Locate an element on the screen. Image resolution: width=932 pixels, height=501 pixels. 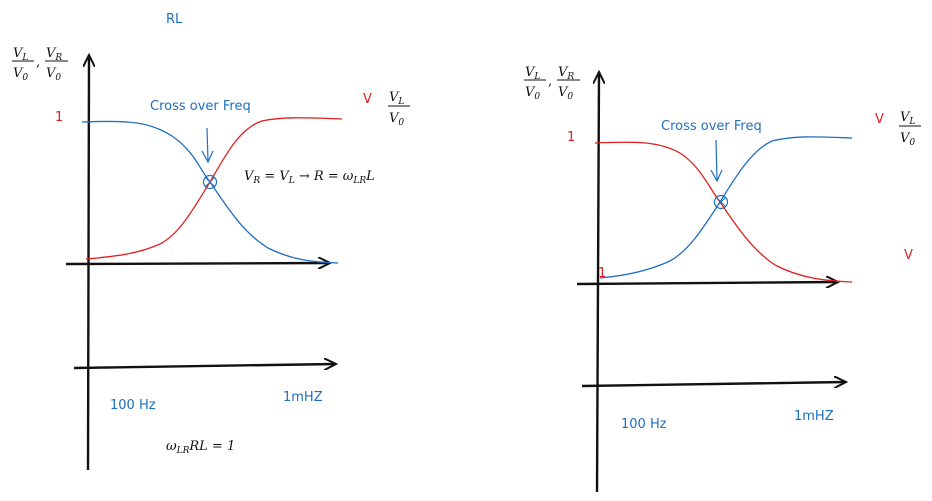
right-red-curve is located at coordinates (723, 212).